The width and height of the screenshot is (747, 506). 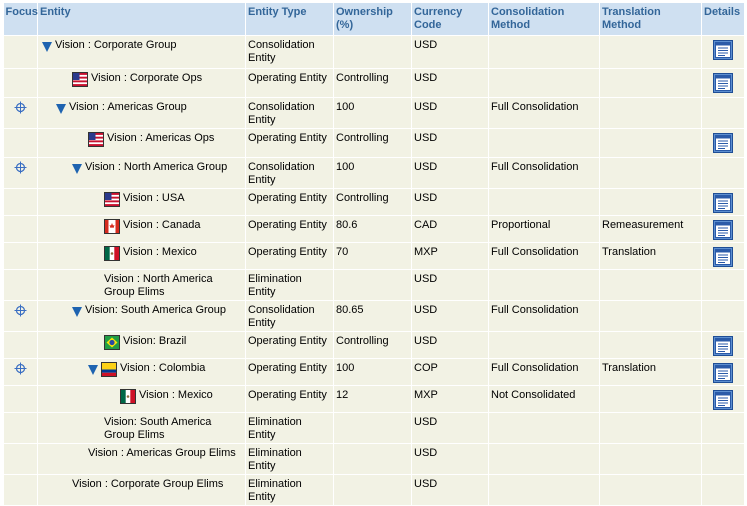 What do you see at coordinates (176, 395) in the screenshot?
I see `entity-name: Vision : Mexico` at bounding box center [176, 395].